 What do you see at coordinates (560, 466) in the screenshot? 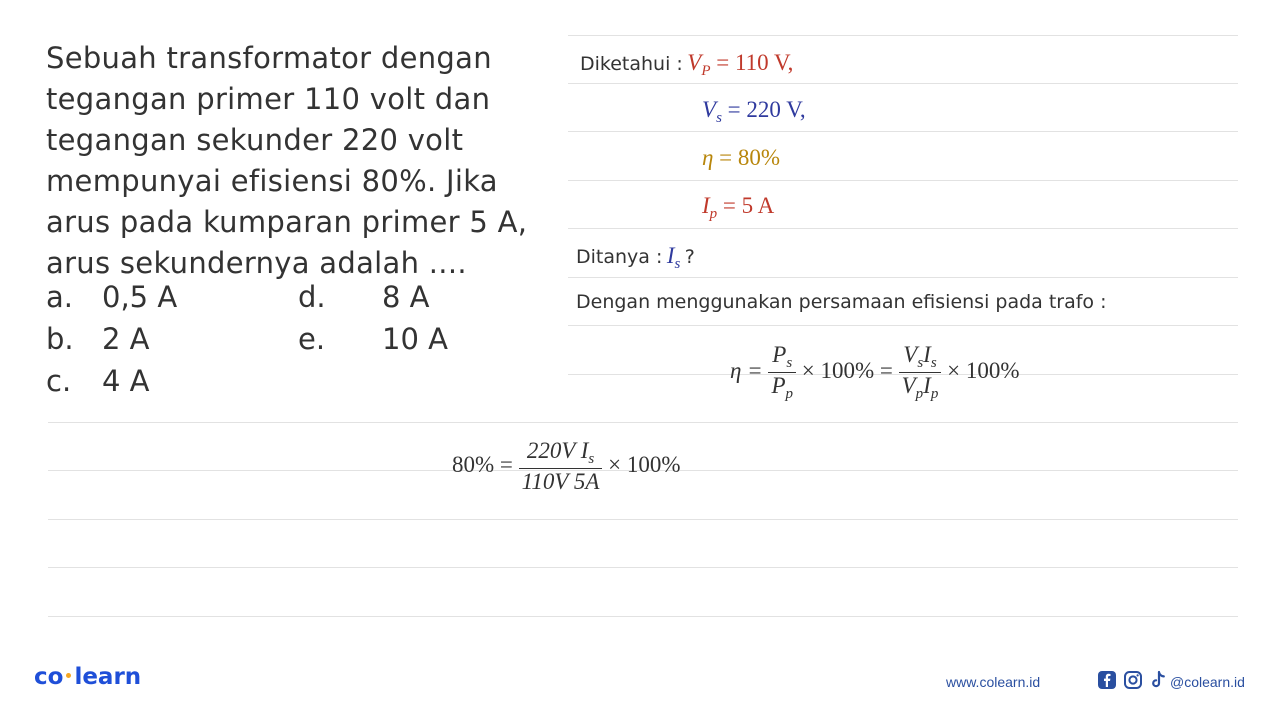
I see `calc-fraction: 220V Is 110V 5A` at bounding box center [560, 466].